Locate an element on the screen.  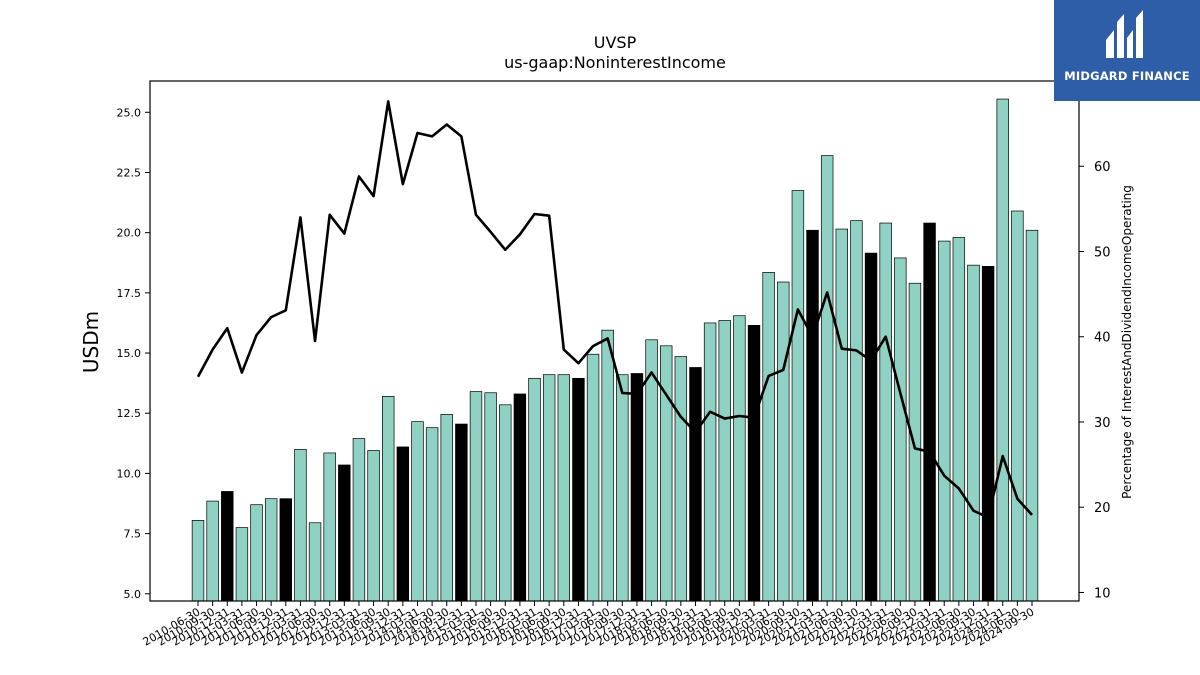
y-tick-label: 22.5 is located at coordinates (129, 172).